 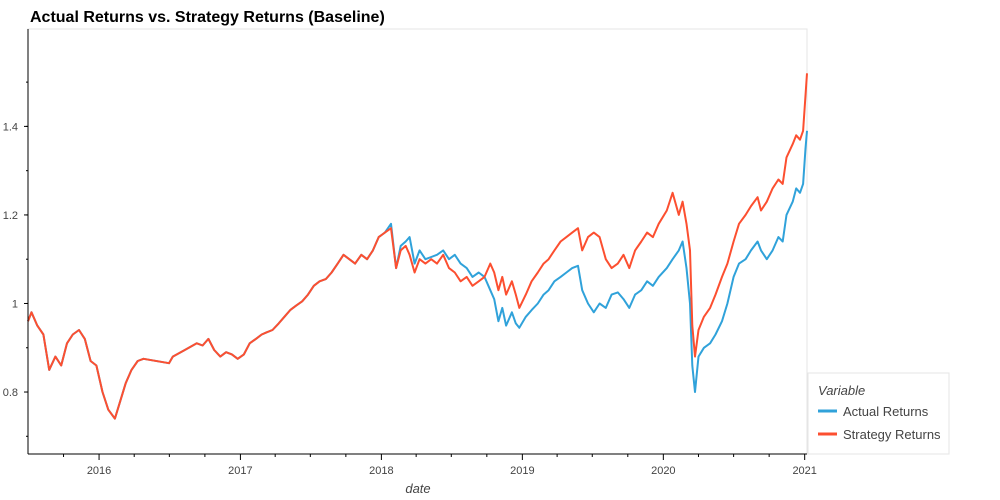 What do you see at coordinates (522, 471) in the screenshot?
I see `x-tick-label: 2019` at bounding box center [522, 471].